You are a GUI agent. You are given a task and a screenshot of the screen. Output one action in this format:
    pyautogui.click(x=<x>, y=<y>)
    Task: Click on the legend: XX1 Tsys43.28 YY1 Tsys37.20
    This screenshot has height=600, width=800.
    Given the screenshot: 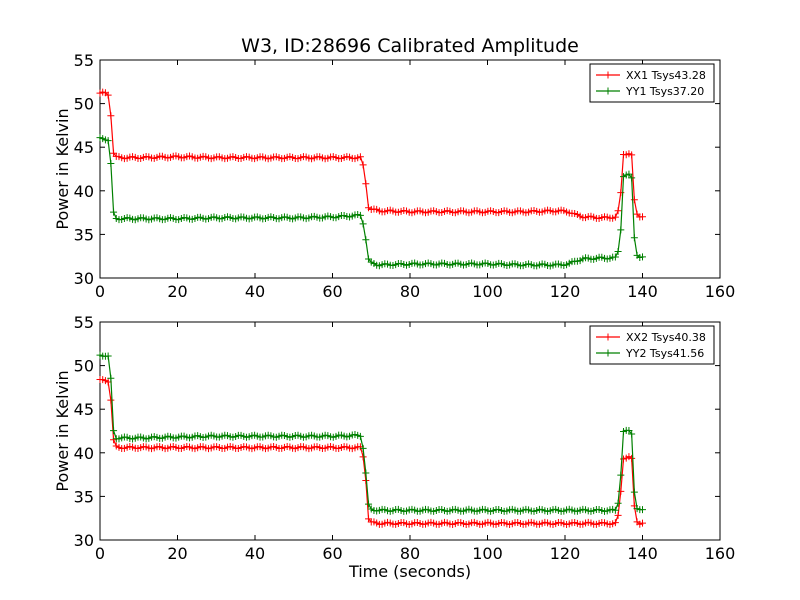 What is the action you would take?
    pyautogui.click(x=652, y=83)
    